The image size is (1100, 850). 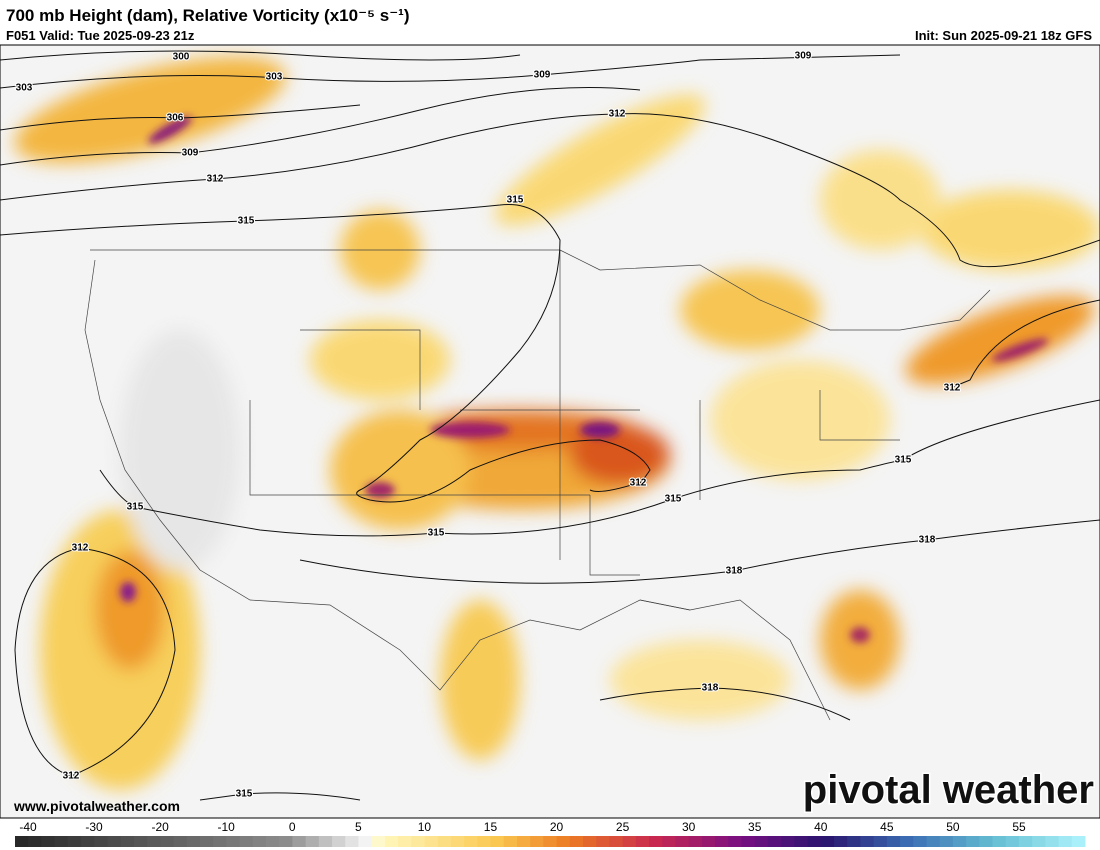 What do you see at coordinates (623, 827) in the screenshot?
I see `colorbar-tick-label: 25` at bounding box center [623, 827].